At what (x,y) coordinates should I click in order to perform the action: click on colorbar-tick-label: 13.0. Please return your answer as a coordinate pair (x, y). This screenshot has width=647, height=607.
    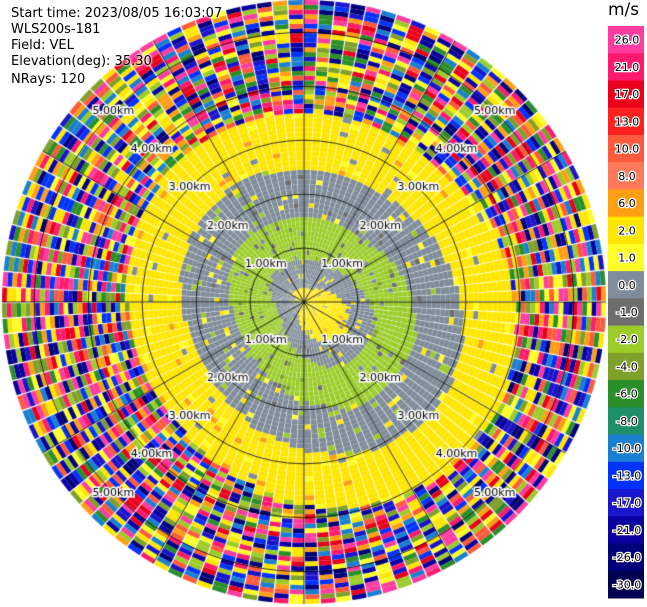
    Looking at the image, I should click on (627, 121).